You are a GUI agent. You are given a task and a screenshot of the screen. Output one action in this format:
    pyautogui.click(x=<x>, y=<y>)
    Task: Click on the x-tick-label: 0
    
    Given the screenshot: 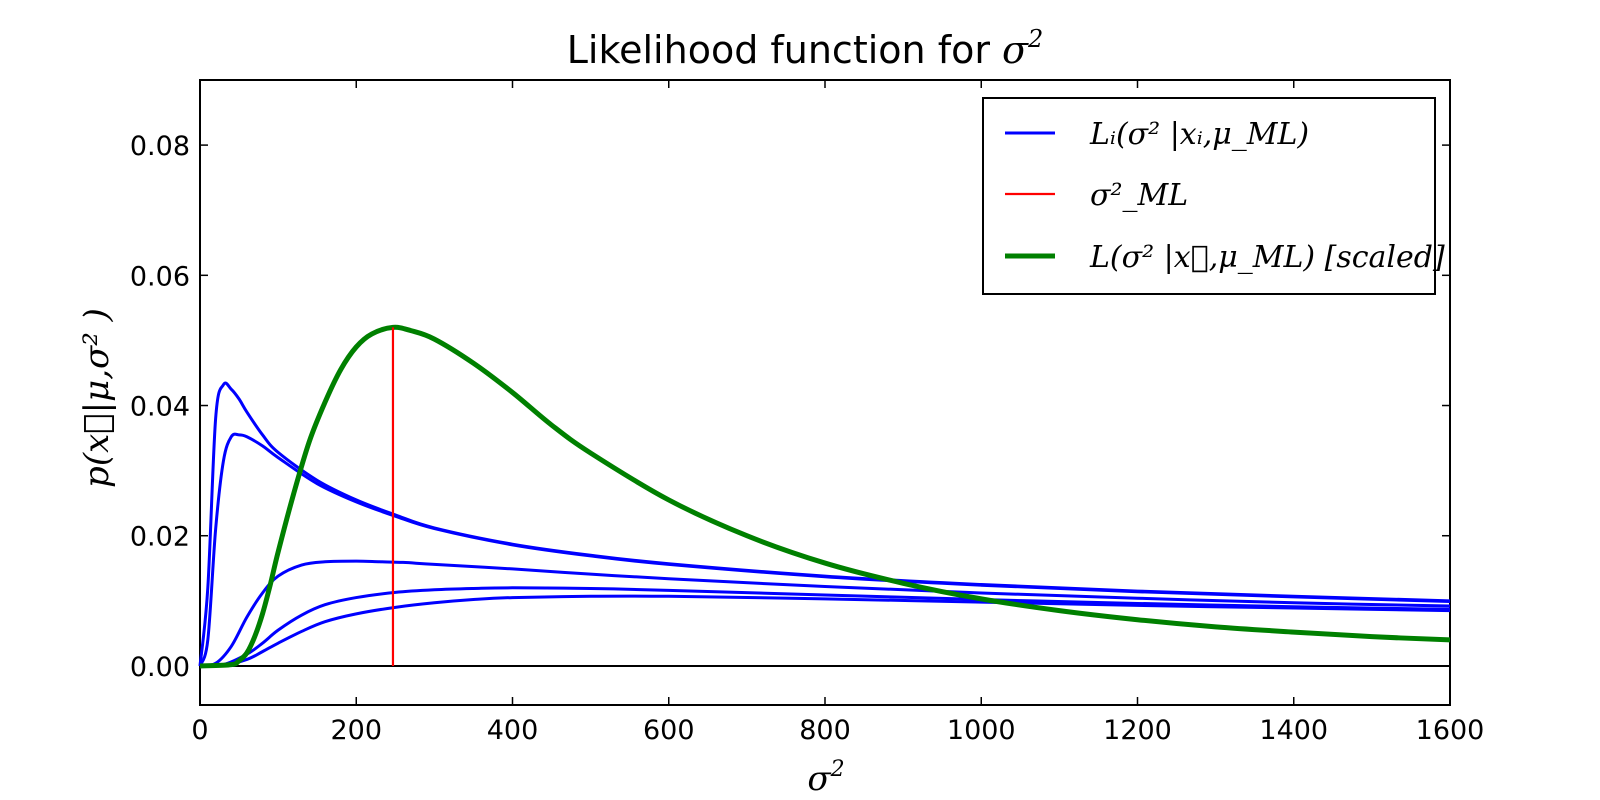 What is the action you would take?
    pyautogui.click(x=199, y=730)
    